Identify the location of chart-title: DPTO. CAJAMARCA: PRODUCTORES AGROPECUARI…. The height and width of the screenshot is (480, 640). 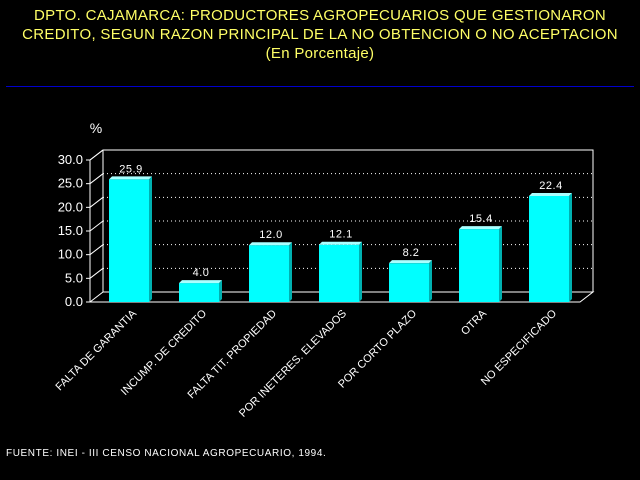
(320, 34).